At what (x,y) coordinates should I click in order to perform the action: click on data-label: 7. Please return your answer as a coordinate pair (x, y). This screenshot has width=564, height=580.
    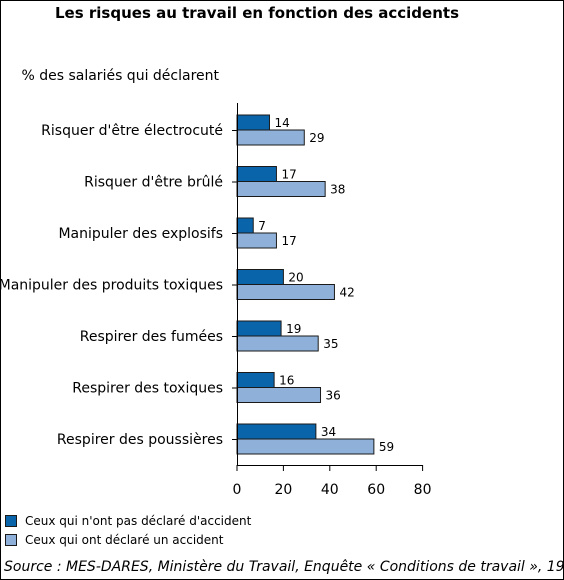
    Looking at the image, I should click on (262, 226).